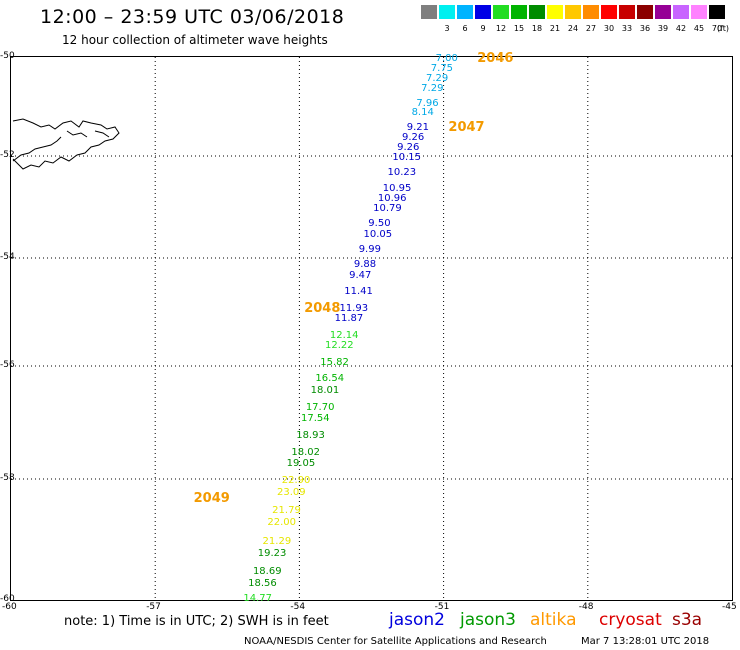  Describe the element at coordinates (378, 234) in the screenshot. I see `wave-height-value: 10.05` at that location.